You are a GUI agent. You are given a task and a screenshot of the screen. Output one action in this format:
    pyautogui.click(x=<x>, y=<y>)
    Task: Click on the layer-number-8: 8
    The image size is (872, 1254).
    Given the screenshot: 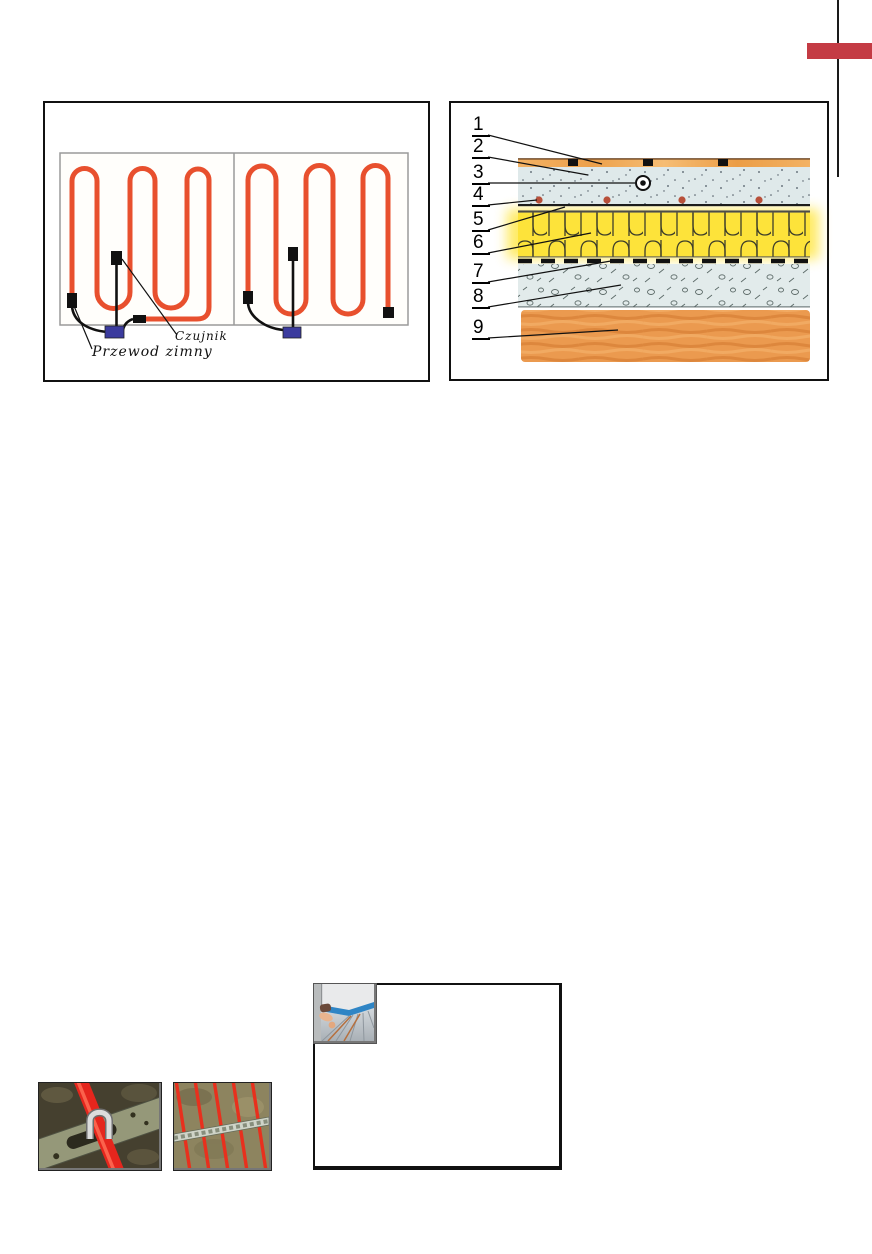 What is the action you would take?
    pyautogui.click(x=481, y=298)
    